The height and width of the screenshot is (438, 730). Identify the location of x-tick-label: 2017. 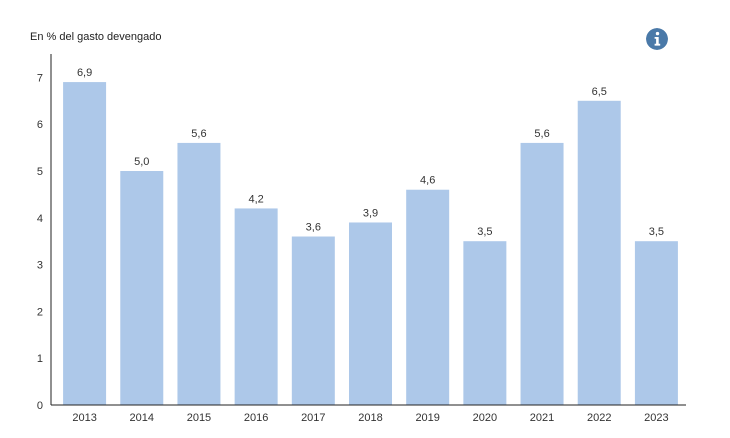
(313, 418).